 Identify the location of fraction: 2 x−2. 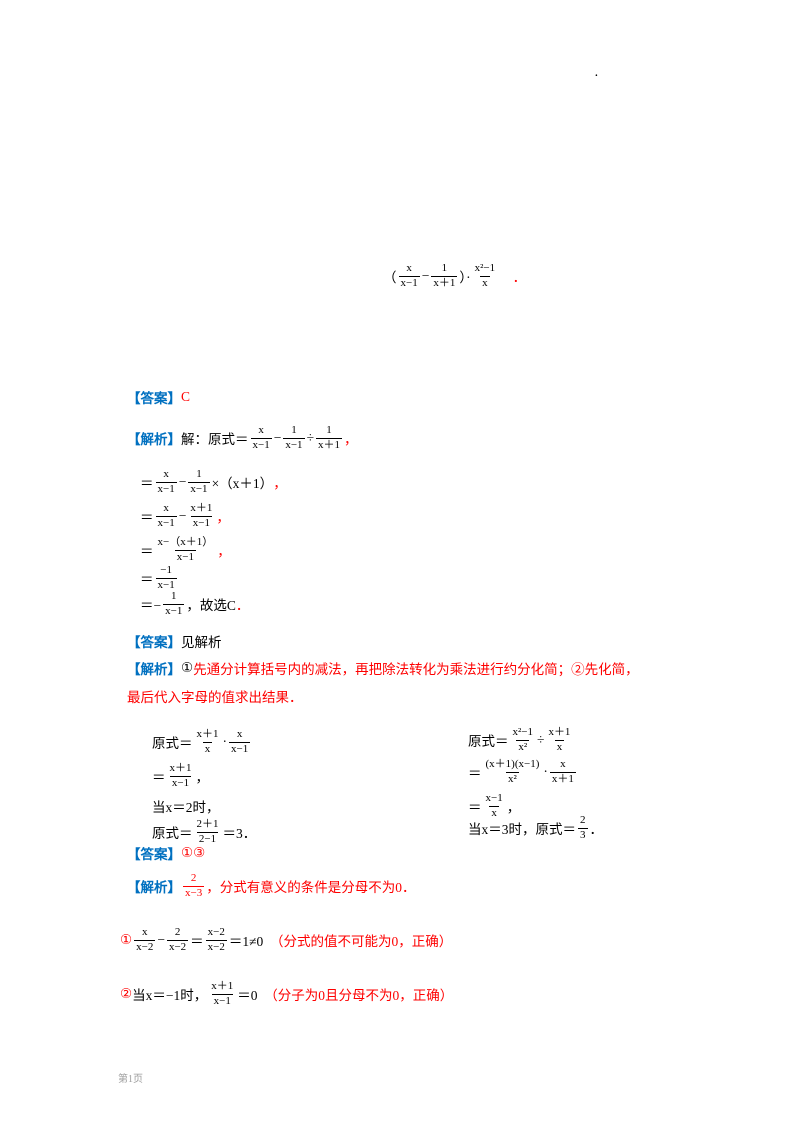
(177, 939).